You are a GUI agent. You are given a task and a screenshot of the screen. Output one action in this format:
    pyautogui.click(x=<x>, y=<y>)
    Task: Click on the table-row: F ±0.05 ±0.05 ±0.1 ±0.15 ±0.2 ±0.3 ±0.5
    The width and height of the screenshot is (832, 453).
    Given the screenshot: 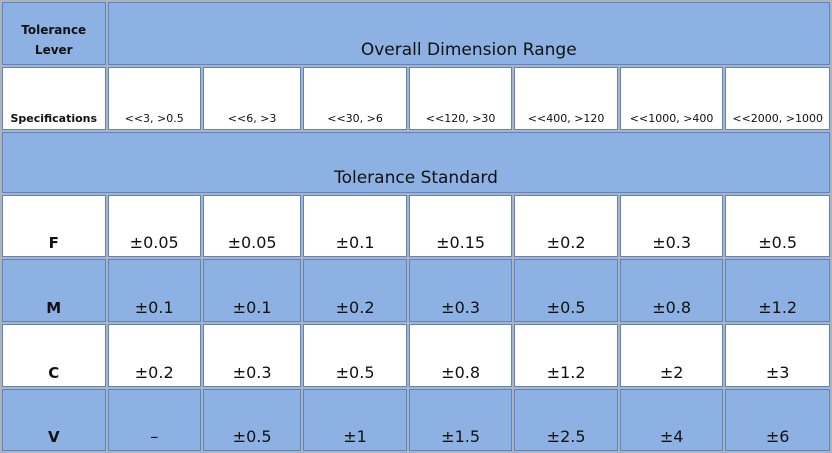 What is the action you would take?
    pyautogui.click(x=416, y=226)
    